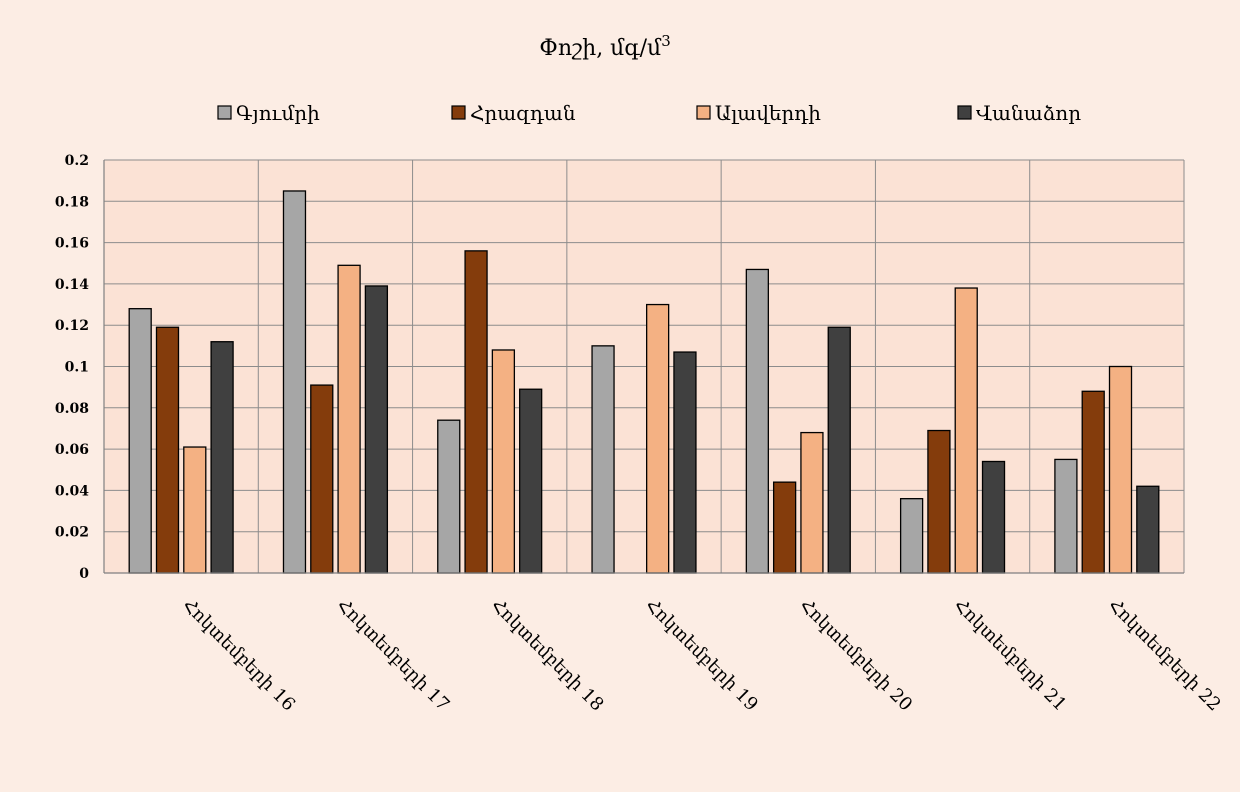 This screenshot has height=792, width=1240. What do you see at coordinates (72, 244) in the screenshot?
I see `y-tick-label: 0.16` at bounding box center [72, 244].